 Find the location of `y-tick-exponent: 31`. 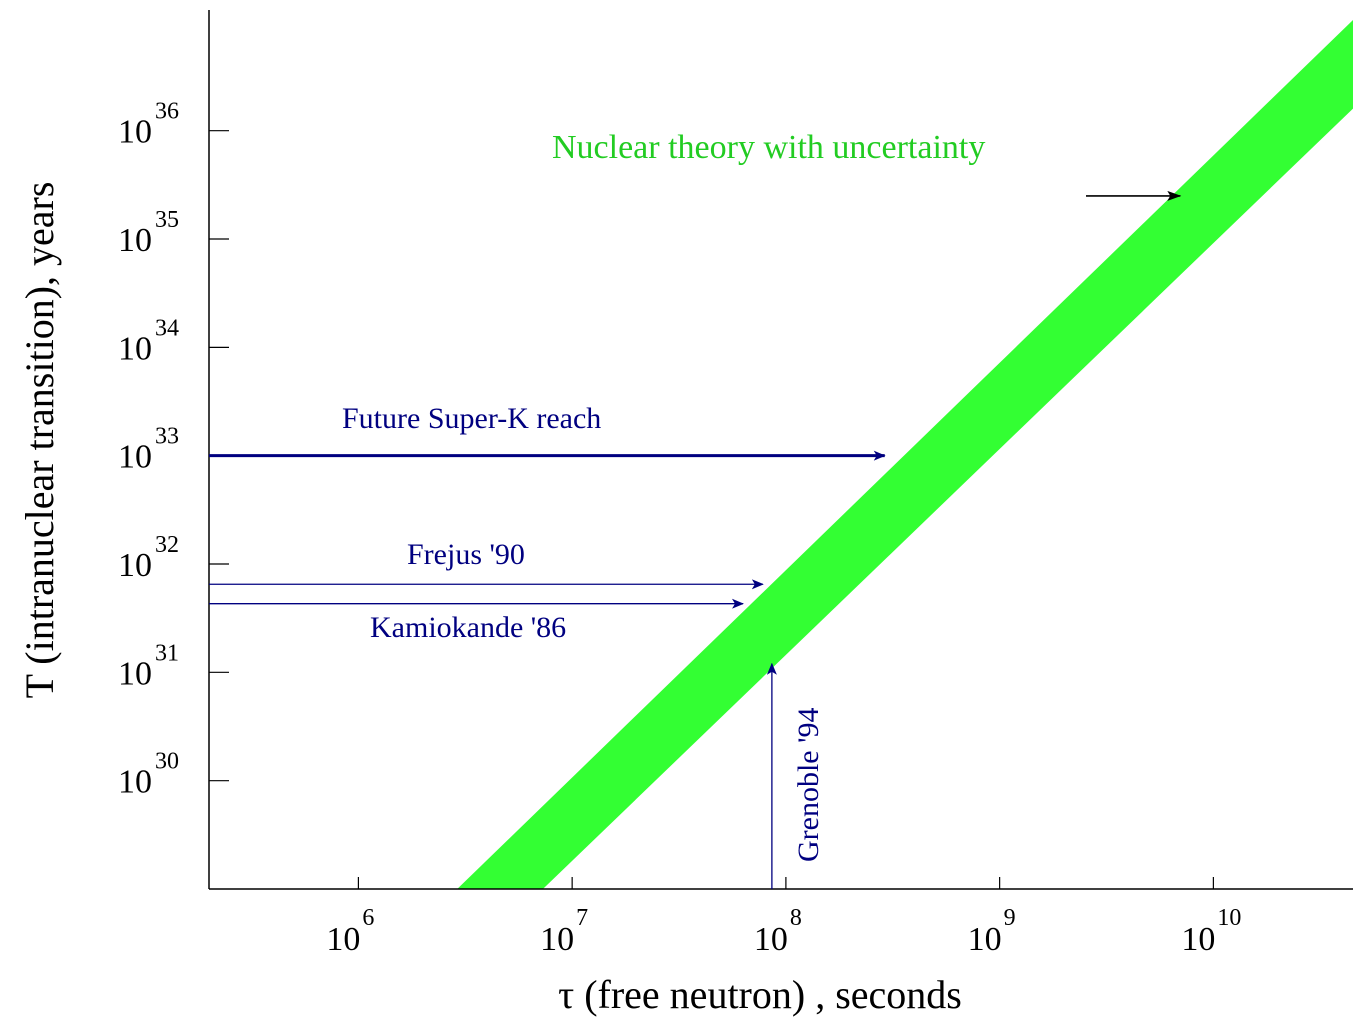

y-tick-exponent: 31 is located at coordinates (167, 653).